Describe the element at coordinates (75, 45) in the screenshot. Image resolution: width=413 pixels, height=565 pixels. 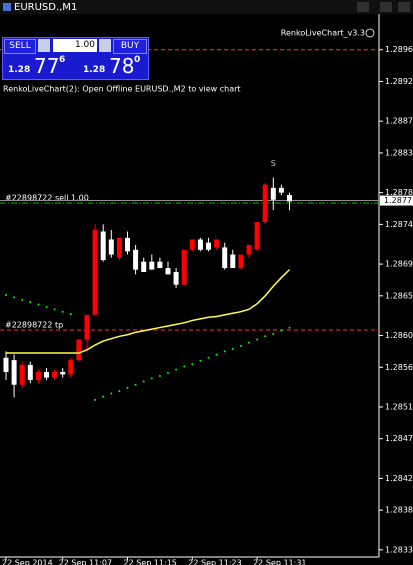
I see `lot-input: 1.00` at that location.